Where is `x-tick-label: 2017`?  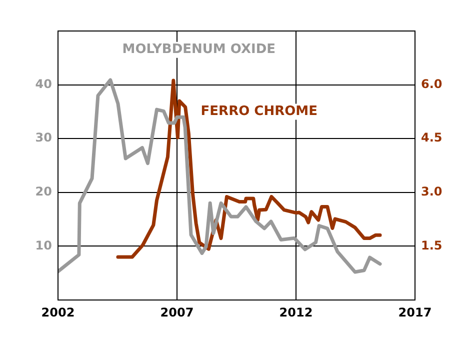
x-tick-label: 2017 is located at coordinates (415, 312).